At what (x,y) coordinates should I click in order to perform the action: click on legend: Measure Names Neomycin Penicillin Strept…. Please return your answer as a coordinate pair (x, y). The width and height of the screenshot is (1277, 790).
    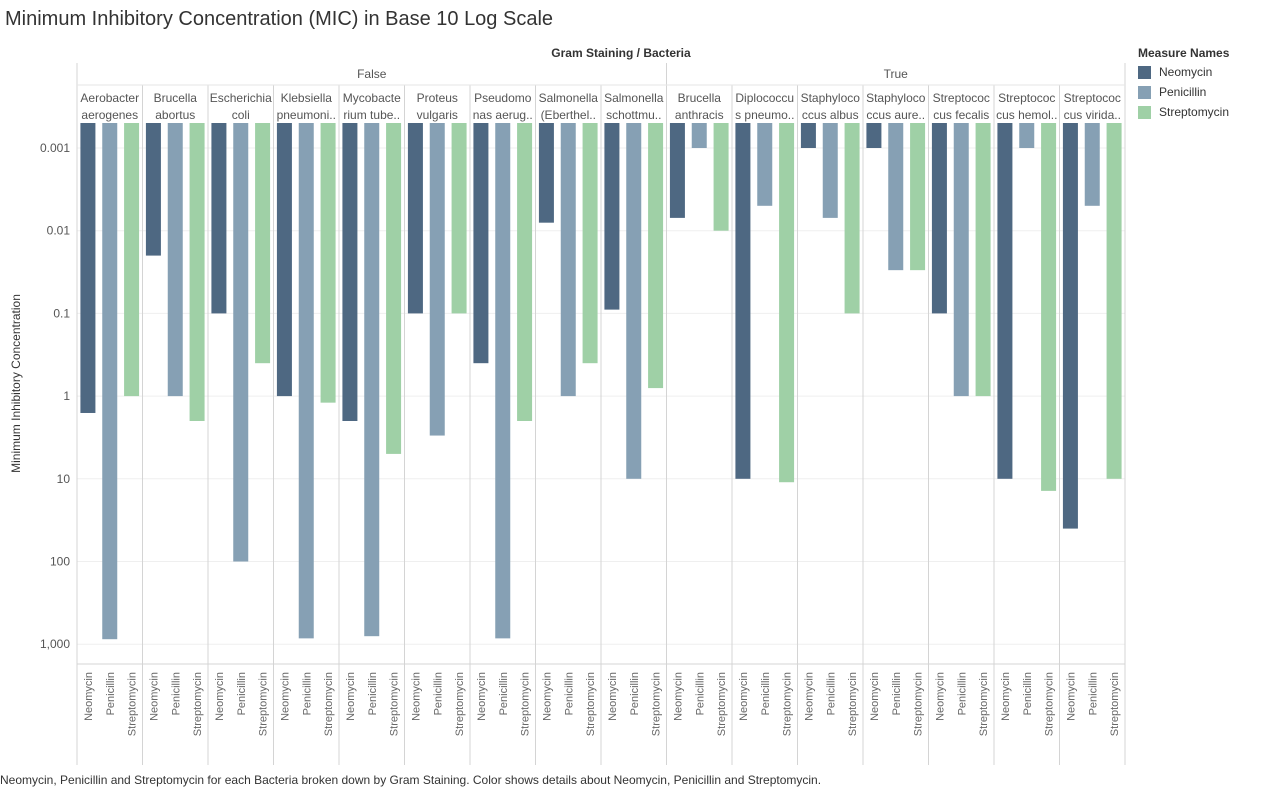
    Looking at the image, I should click on (1183, 84).